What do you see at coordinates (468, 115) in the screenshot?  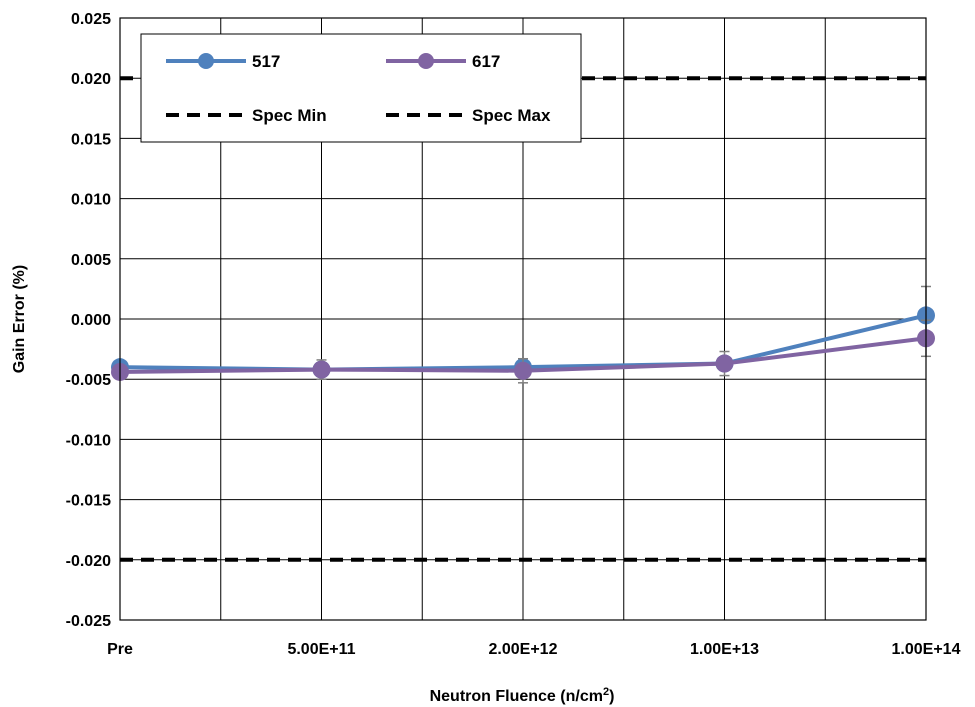 I see `legend-item-spec-max: Spec Max` at bounding box center [468, 115].